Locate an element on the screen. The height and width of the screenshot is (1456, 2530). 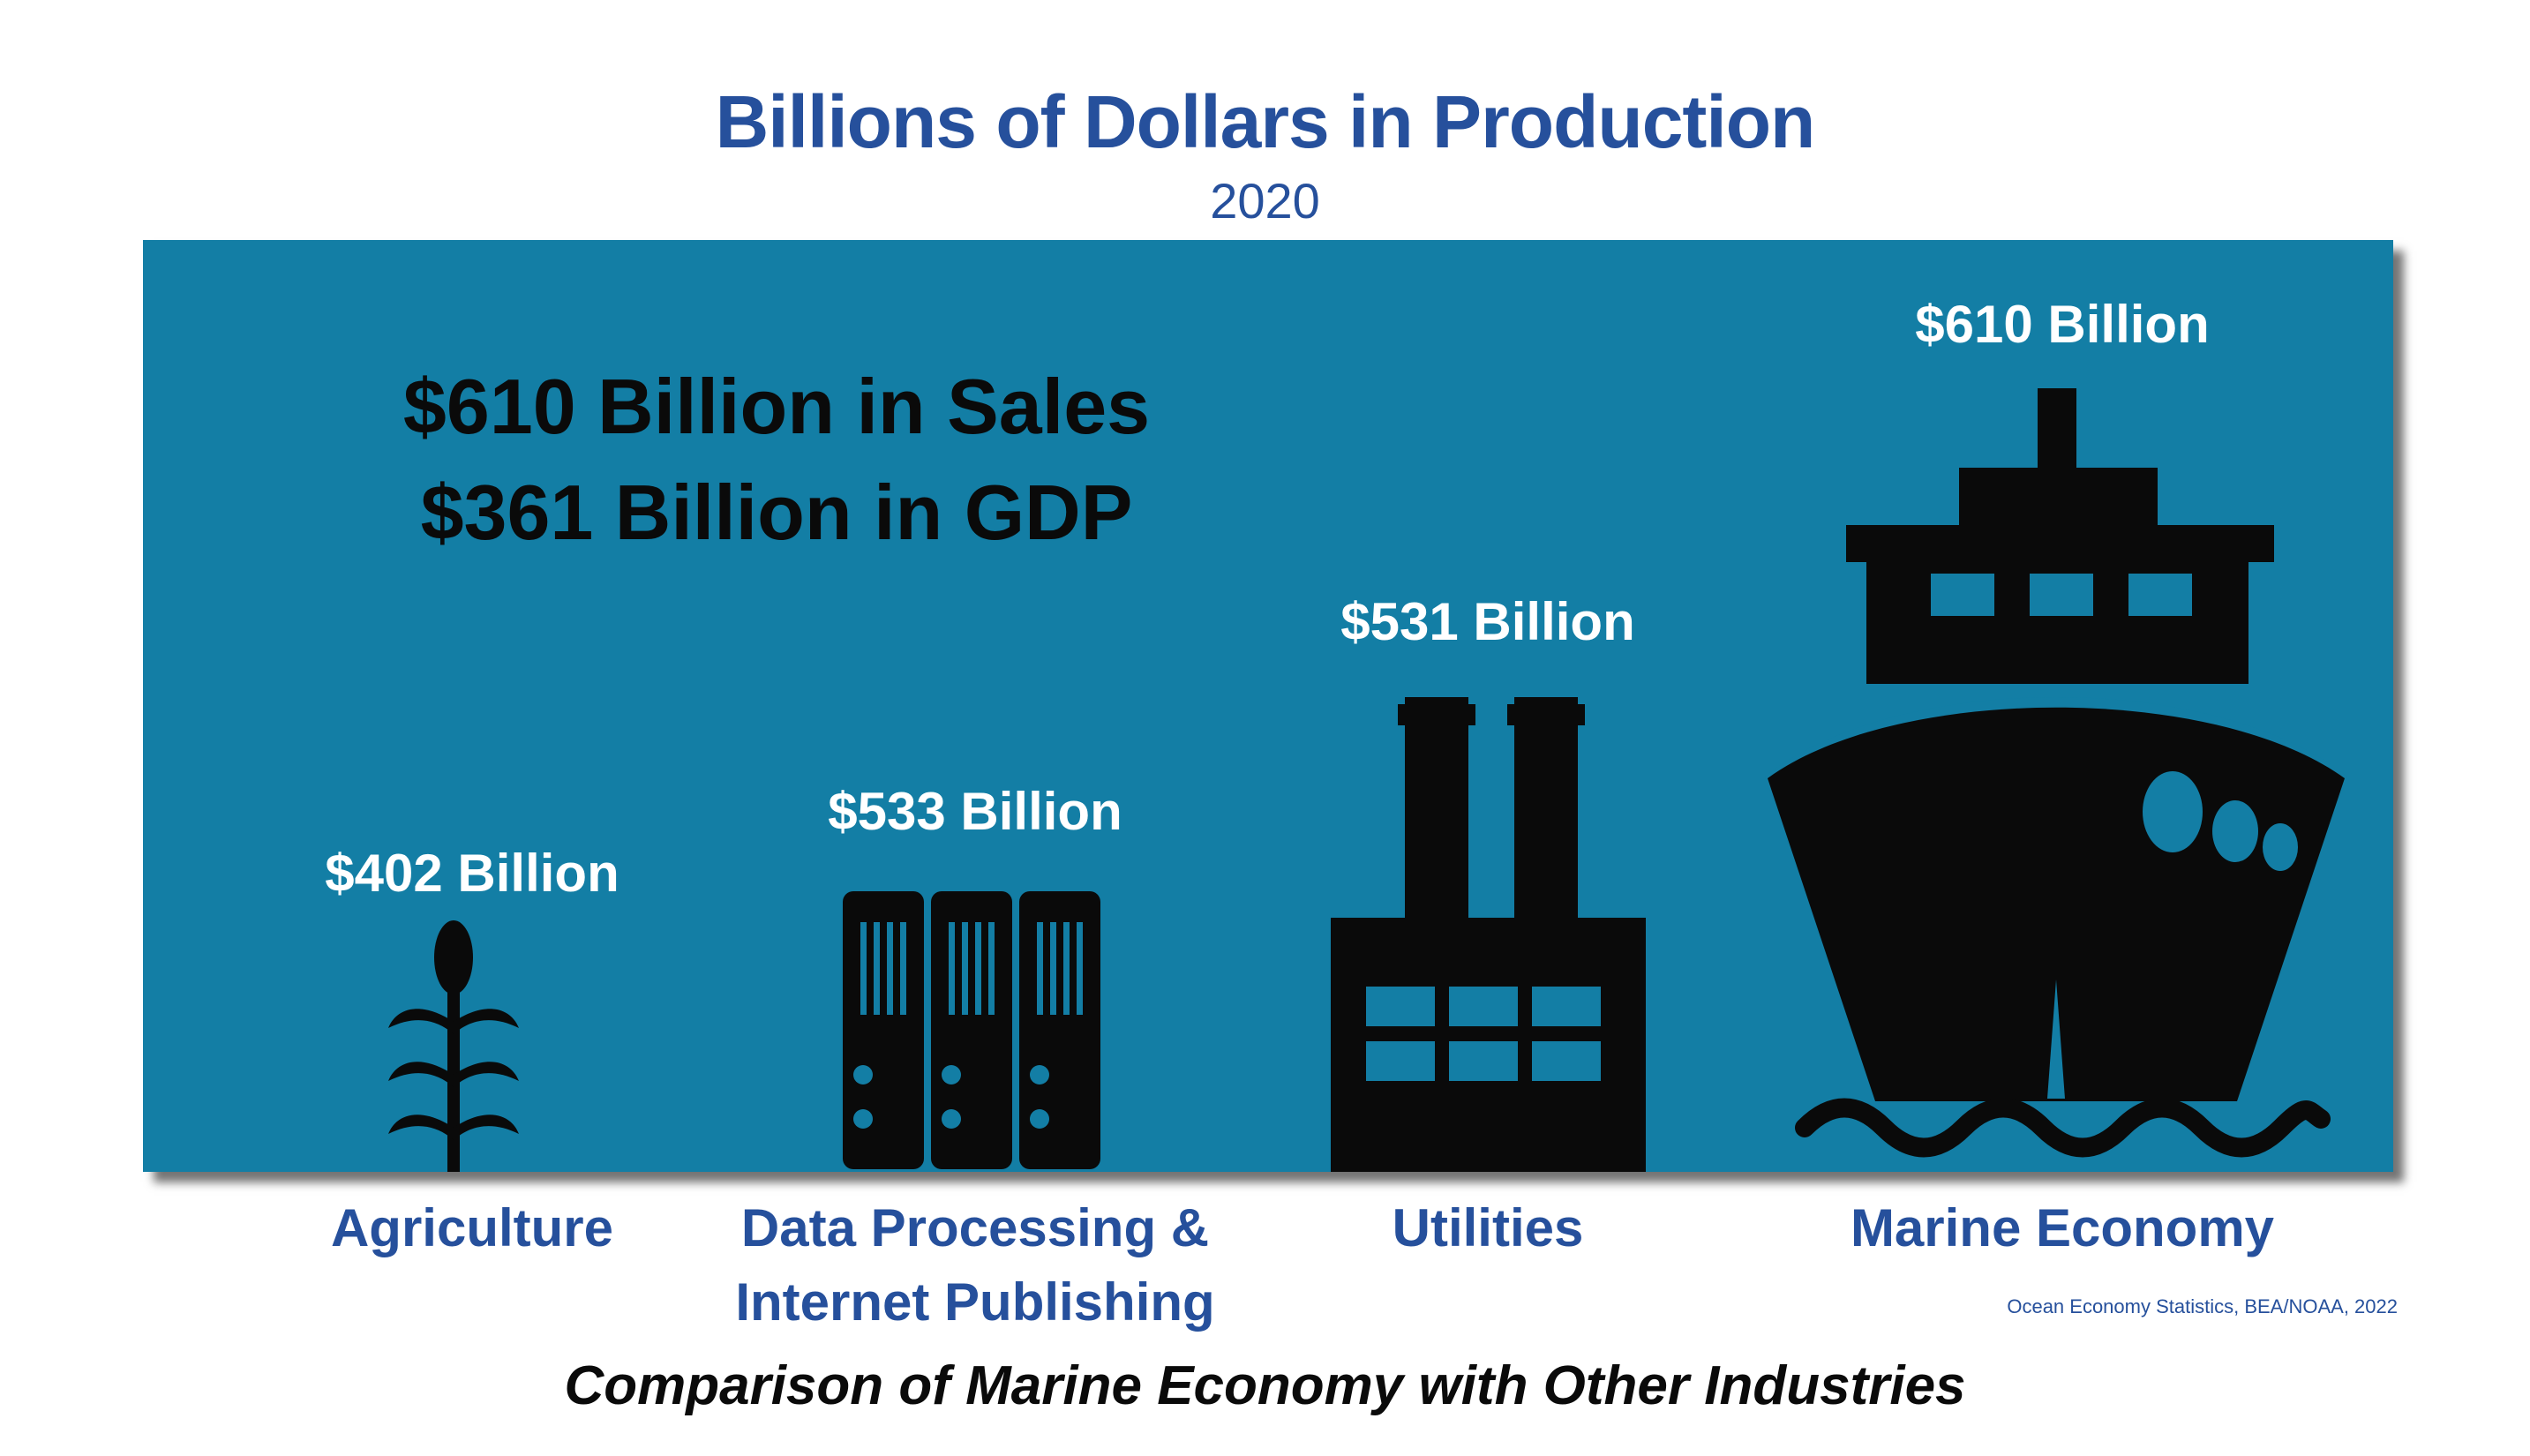
category-line: Agriculture is located at coordinates (472, 1227).